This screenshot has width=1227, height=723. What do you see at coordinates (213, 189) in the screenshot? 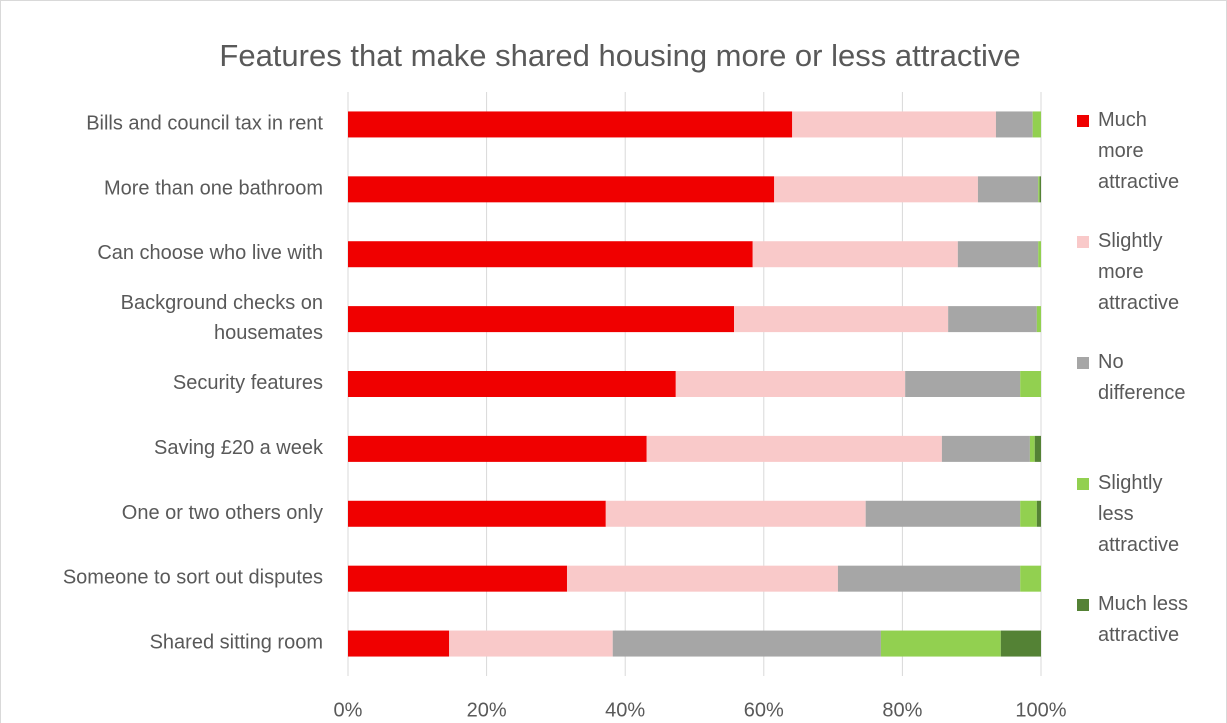
I see `y-tick-label: More than one bathroom` at bounding box center [213, 189].